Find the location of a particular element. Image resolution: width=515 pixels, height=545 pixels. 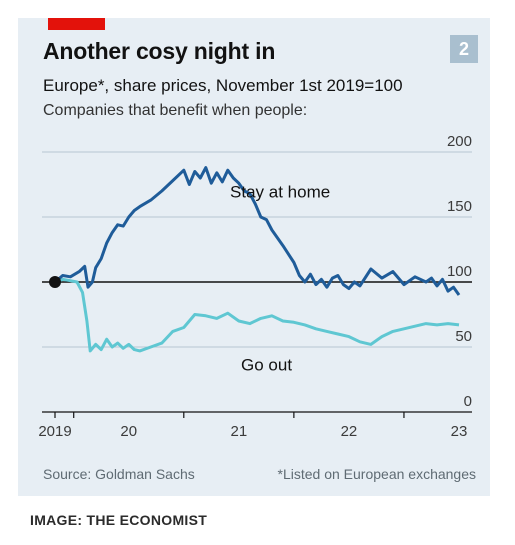

image-credit: IMAGE: THE ECONOMIST is located at coordinates (119, 520).